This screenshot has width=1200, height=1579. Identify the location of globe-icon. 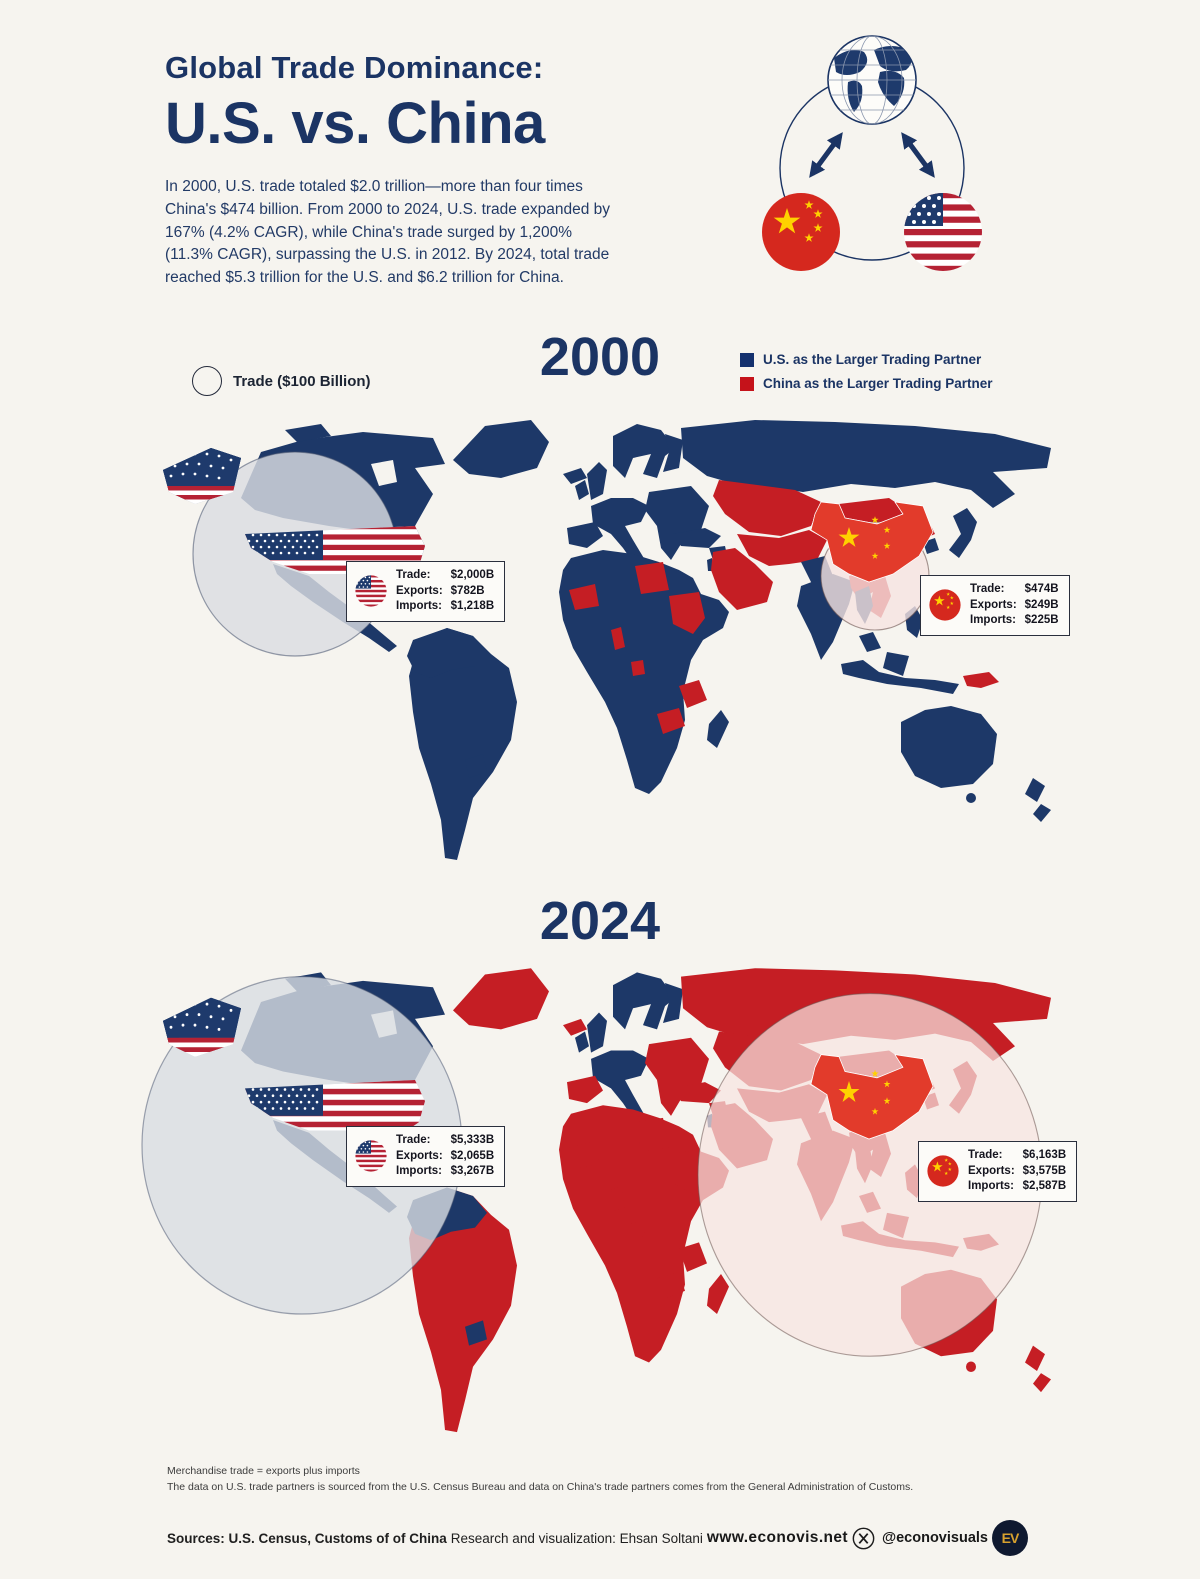
(872, 80).